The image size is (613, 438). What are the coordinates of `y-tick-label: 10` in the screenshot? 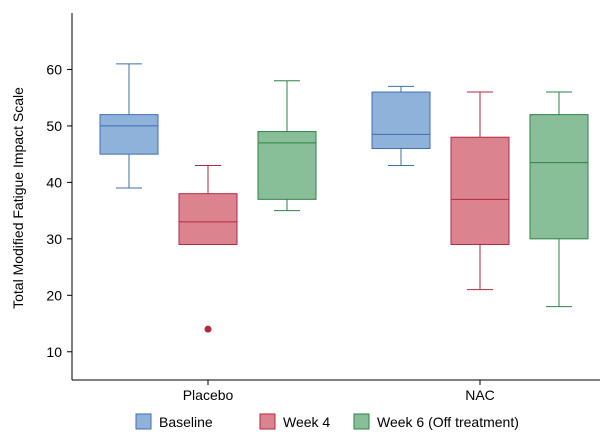 It's located at (54, 352).